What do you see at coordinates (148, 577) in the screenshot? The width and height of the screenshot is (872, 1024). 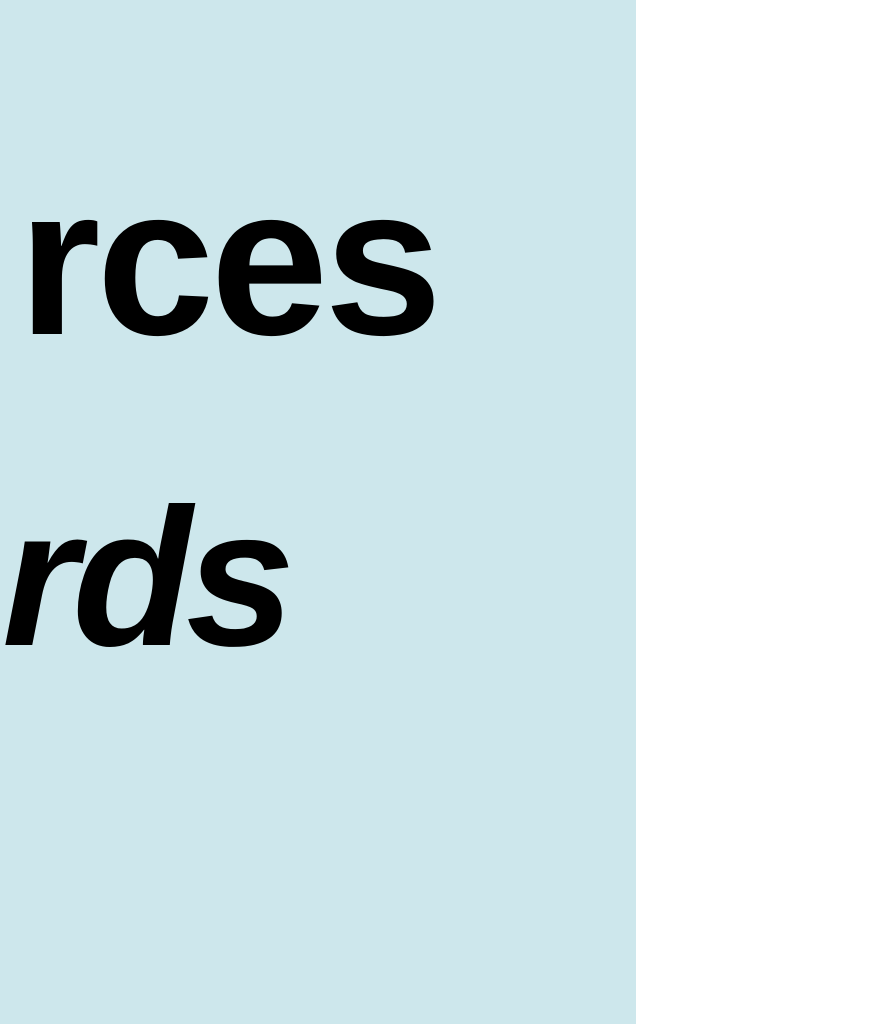 I see `heading-fragment-rds: rds` at bounding box center [148, 577].